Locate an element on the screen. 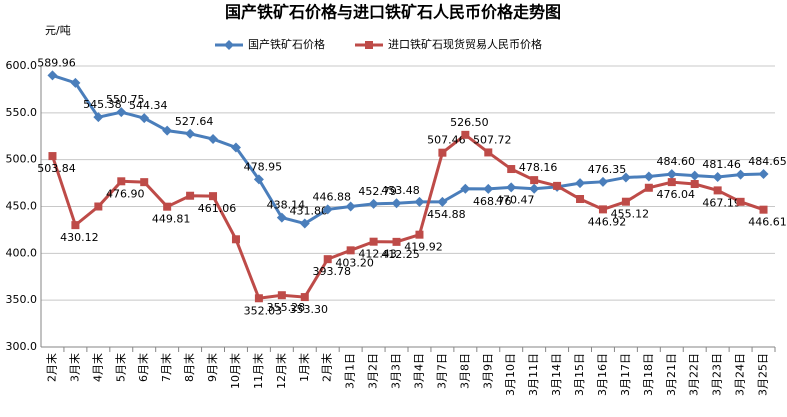  data-label: 545.38 is located at coordinates (102, 104).